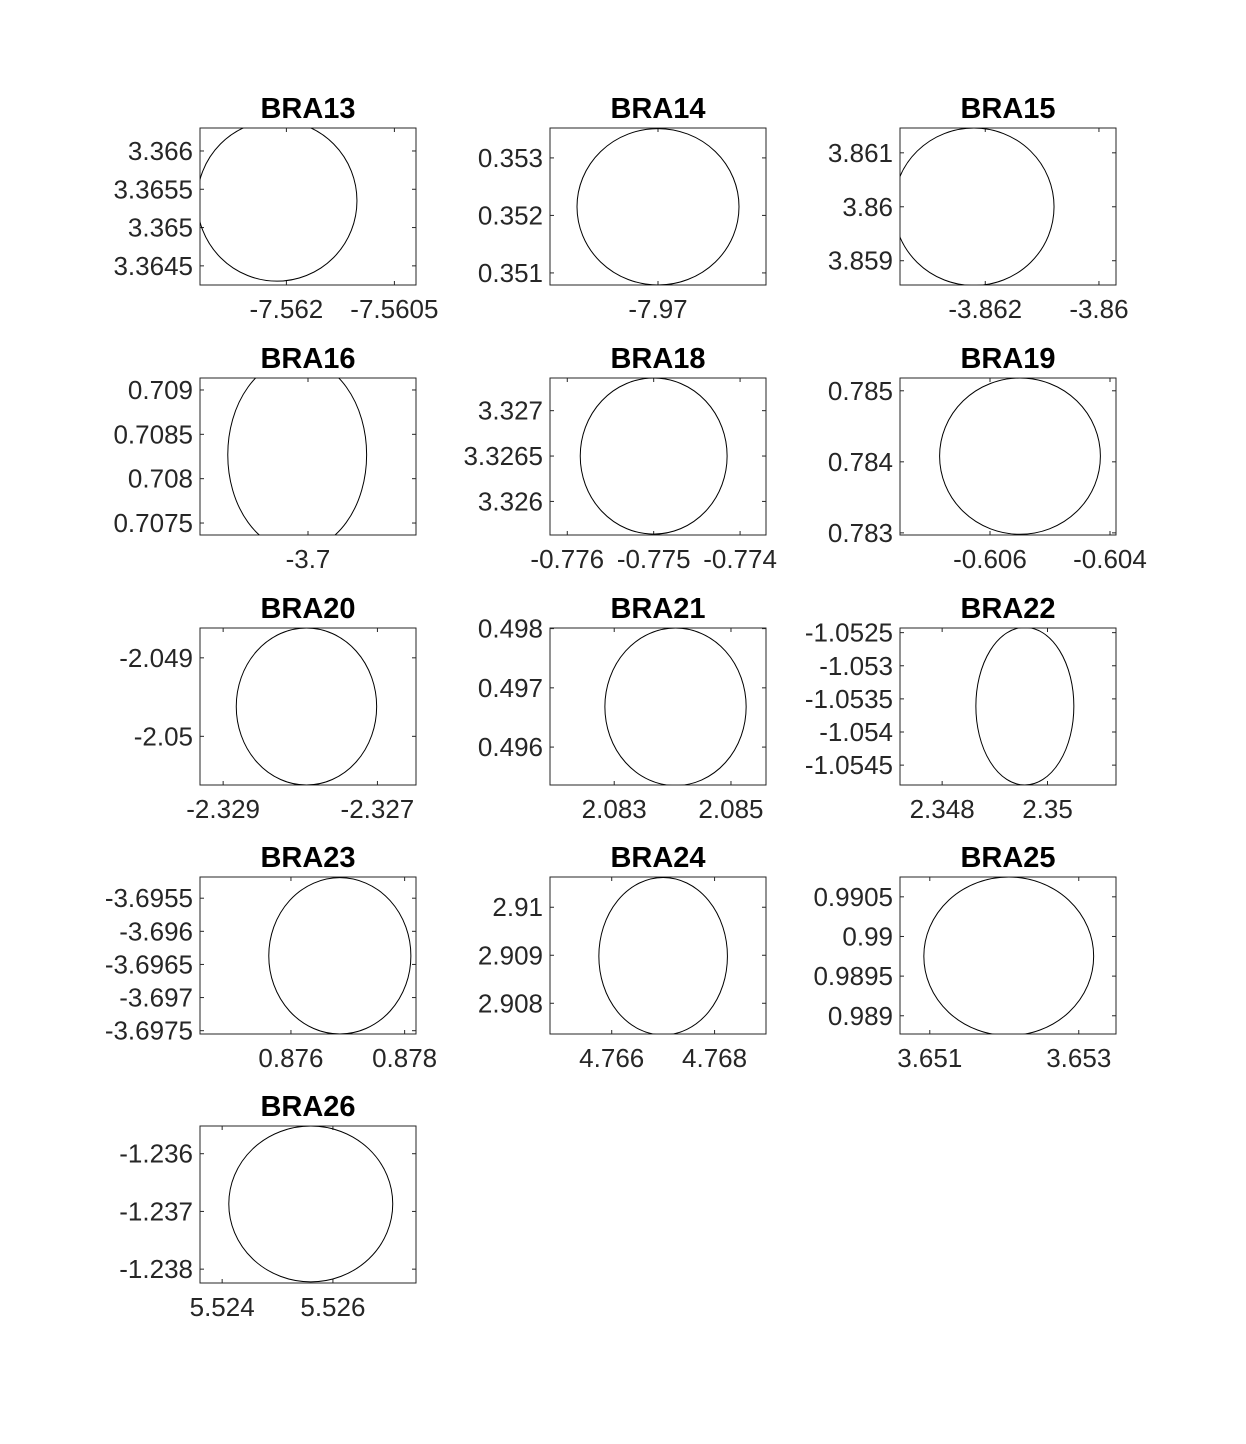 The image size is (1246, 1444). What do you see at coordinates (942, 809) in the screenshot?
I see `x-tick-label: 2.348` at bounding box center [942, 809].